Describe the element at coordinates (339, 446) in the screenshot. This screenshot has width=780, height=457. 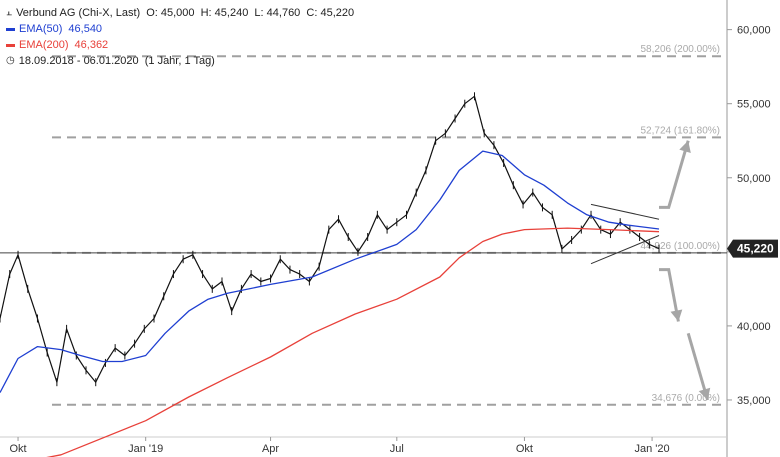
I see `x-axis: Okt Jan '19 Apr Jul Okt Jan '20` at that location.